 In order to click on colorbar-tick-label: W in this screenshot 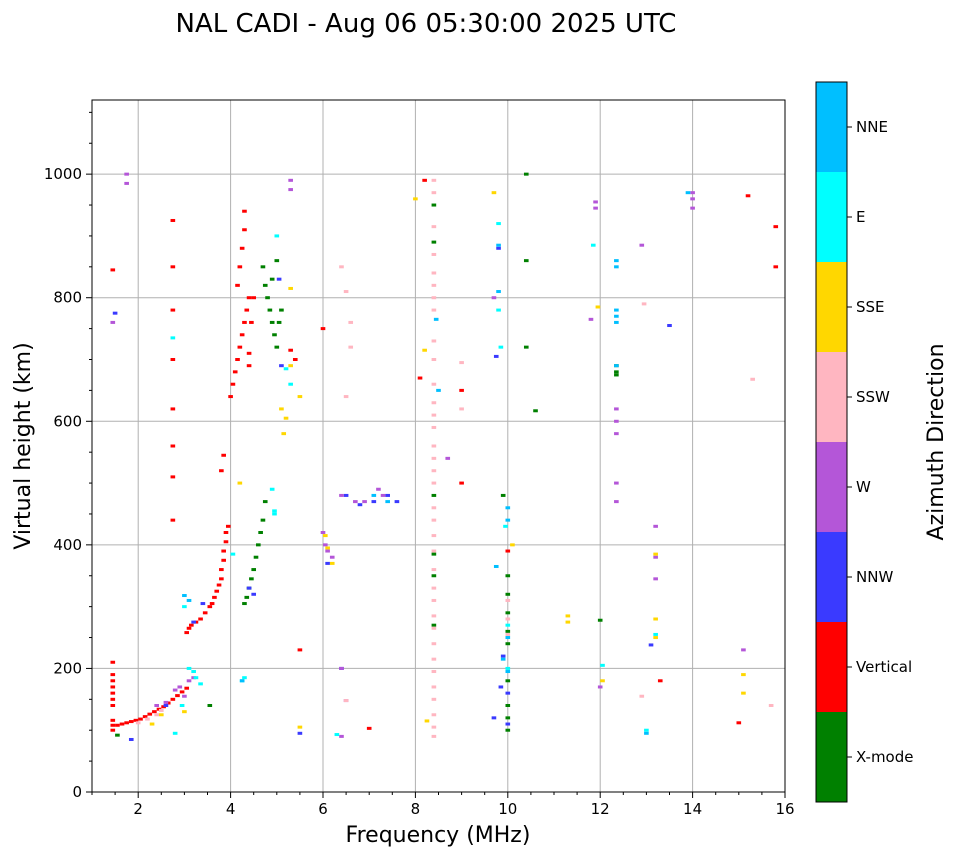, I will do `click(863, 487)`.